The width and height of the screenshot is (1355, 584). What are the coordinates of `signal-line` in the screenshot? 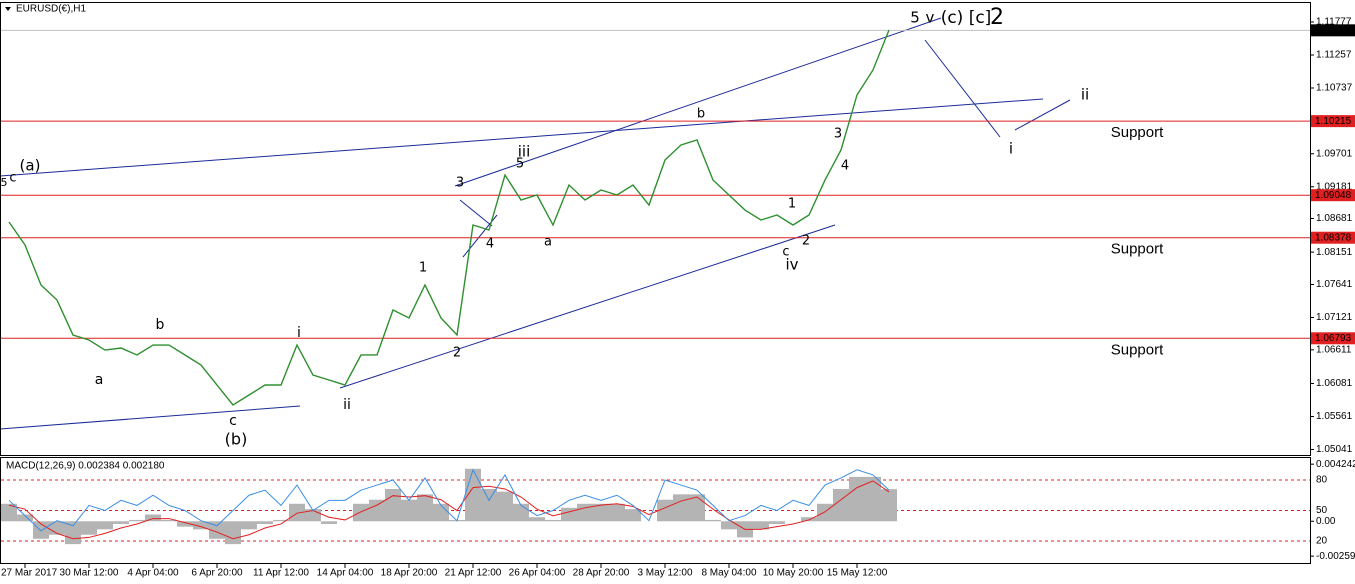 It's located at (449, 510).